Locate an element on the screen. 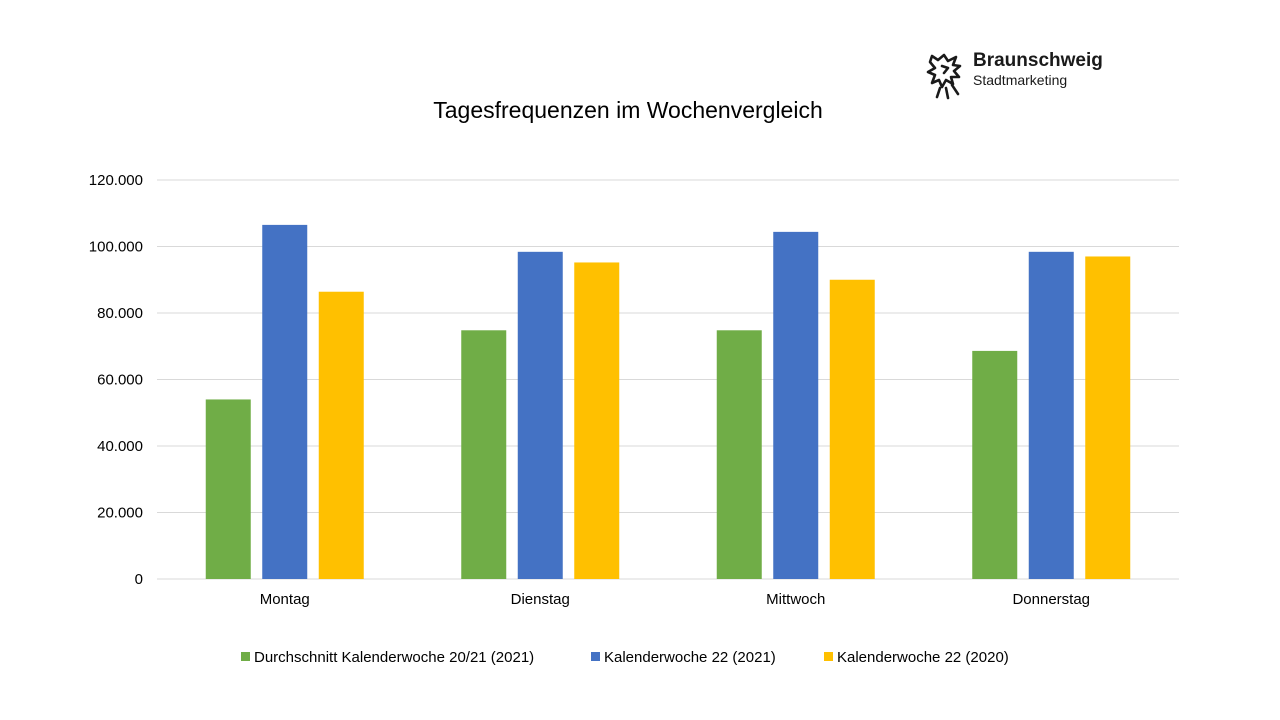 The width and height of the screenshot is (1280, 720). logo-subtitle: Stadtmarketing is located at coordinates (1020, 80).